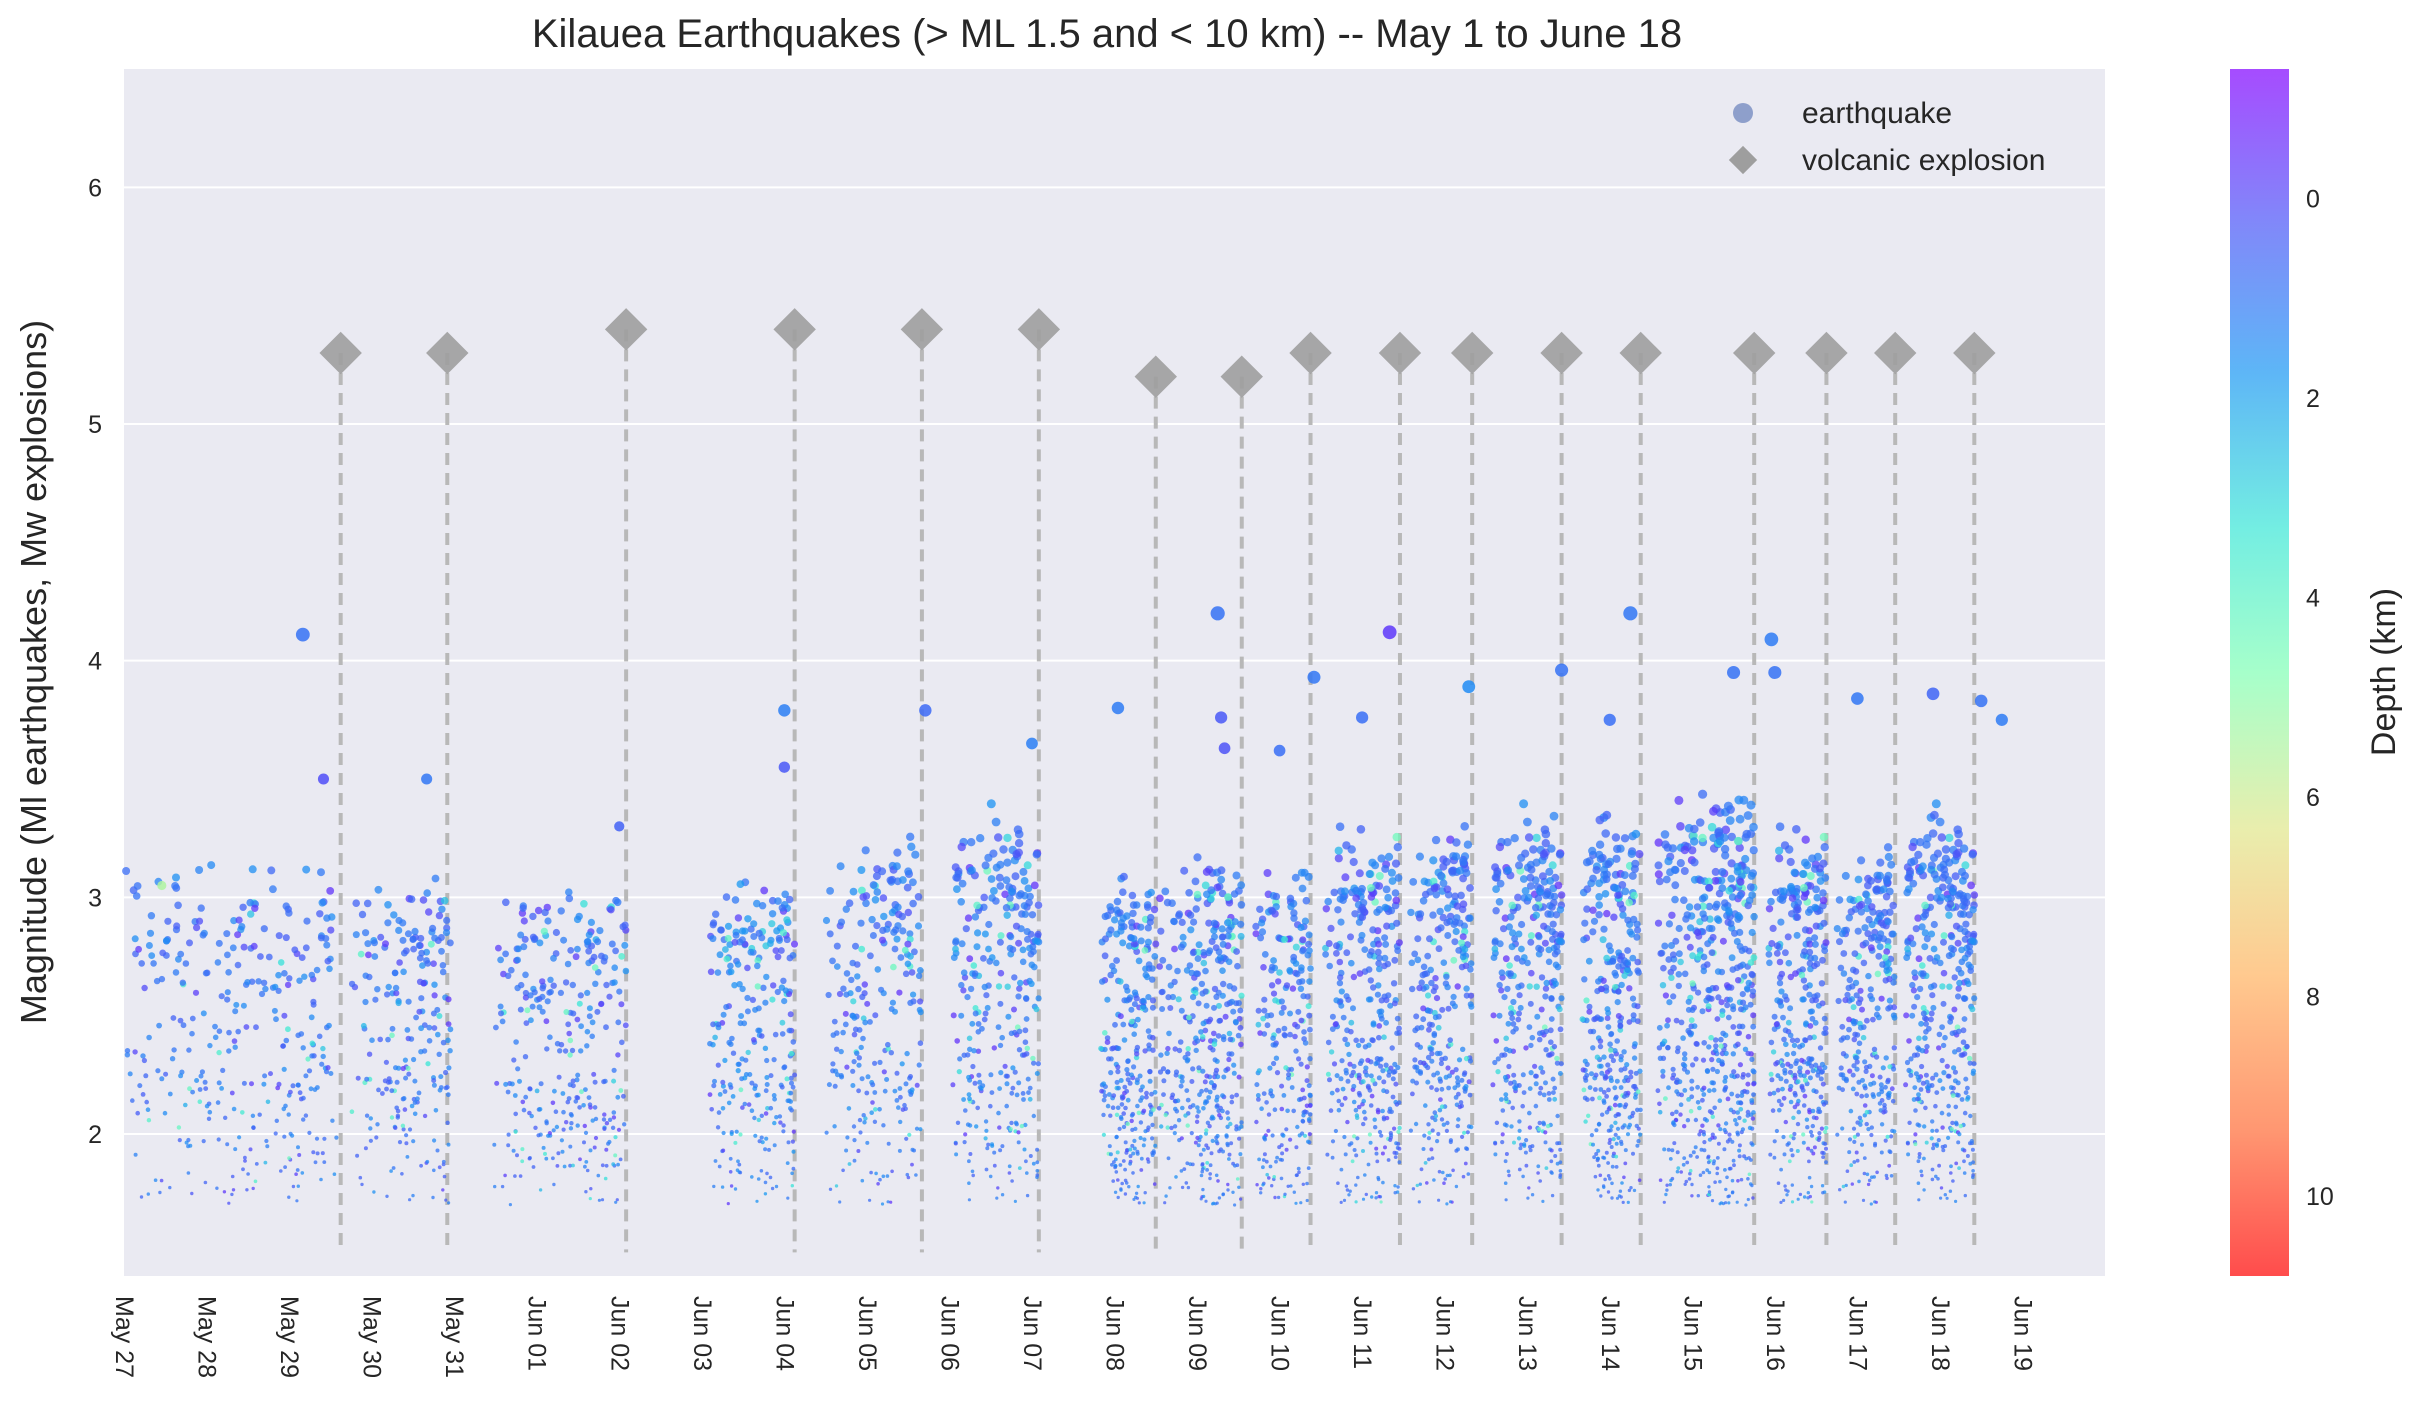 This screenshot has height=1406, width=2420. Describe the element at coordinates (1940, 1333) in the screenshot. I see `x-tick-label: Jun 18` at that location.